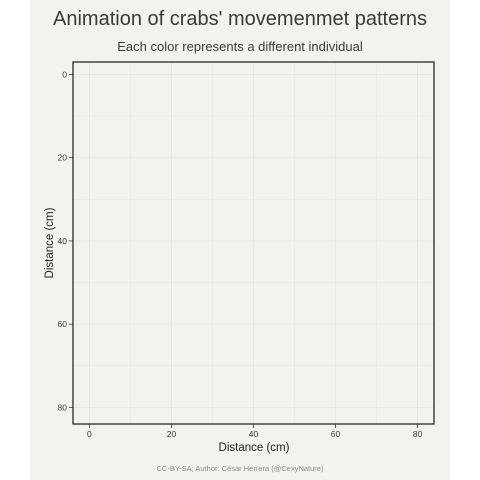 This screenshot has height=480, width=480. I want to click on y-tick-label: 60, so click(63, 324).